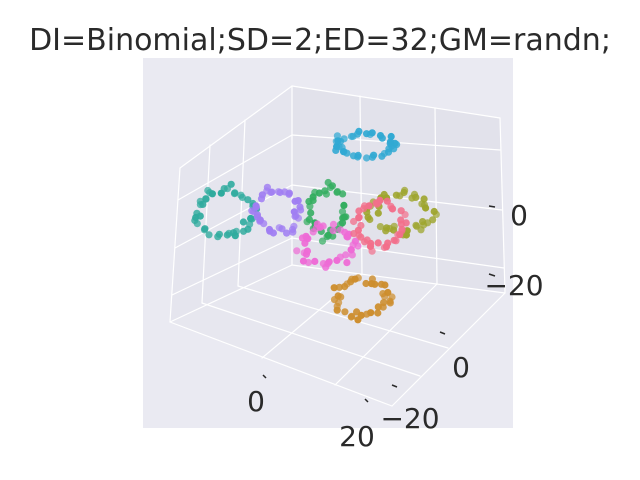 The height and width of the screenshot is (480, 640). Describe the element at coordinates (409, 418) in the screenshot. I see `y-tick-label-0: −20` at that location.